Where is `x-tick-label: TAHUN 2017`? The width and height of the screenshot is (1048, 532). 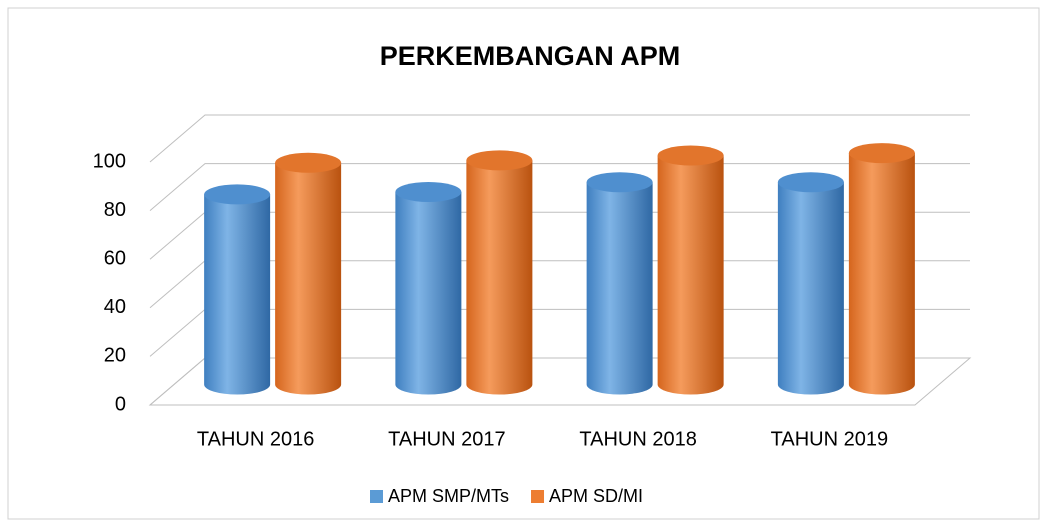 x-tick-label: TAHUN 2017 is located at coordinates (446, 439).